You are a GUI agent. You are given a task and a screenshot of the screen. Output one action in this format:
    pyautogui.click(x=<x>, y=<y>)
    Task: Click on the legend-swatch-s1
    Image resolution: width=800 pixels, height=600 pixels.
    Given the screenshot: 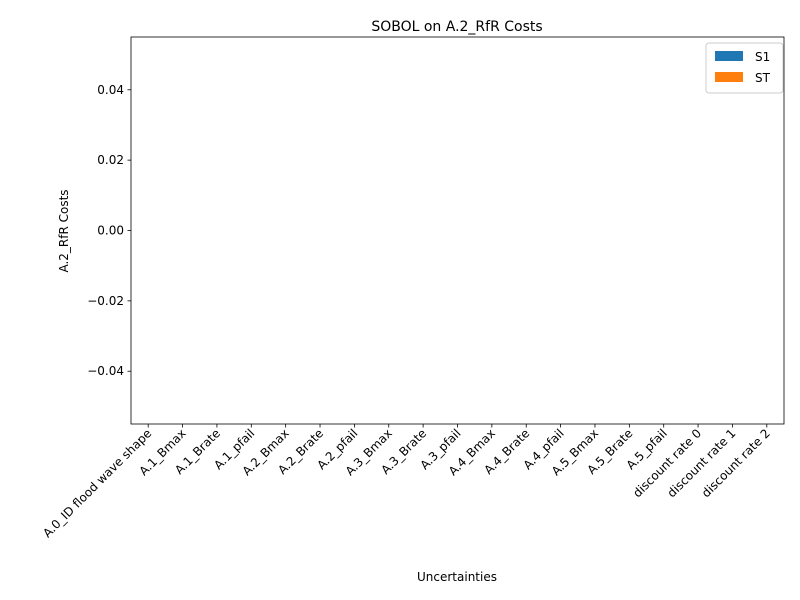 What is the action you would take?
    pyautogui.click(x=729, y=56)
    